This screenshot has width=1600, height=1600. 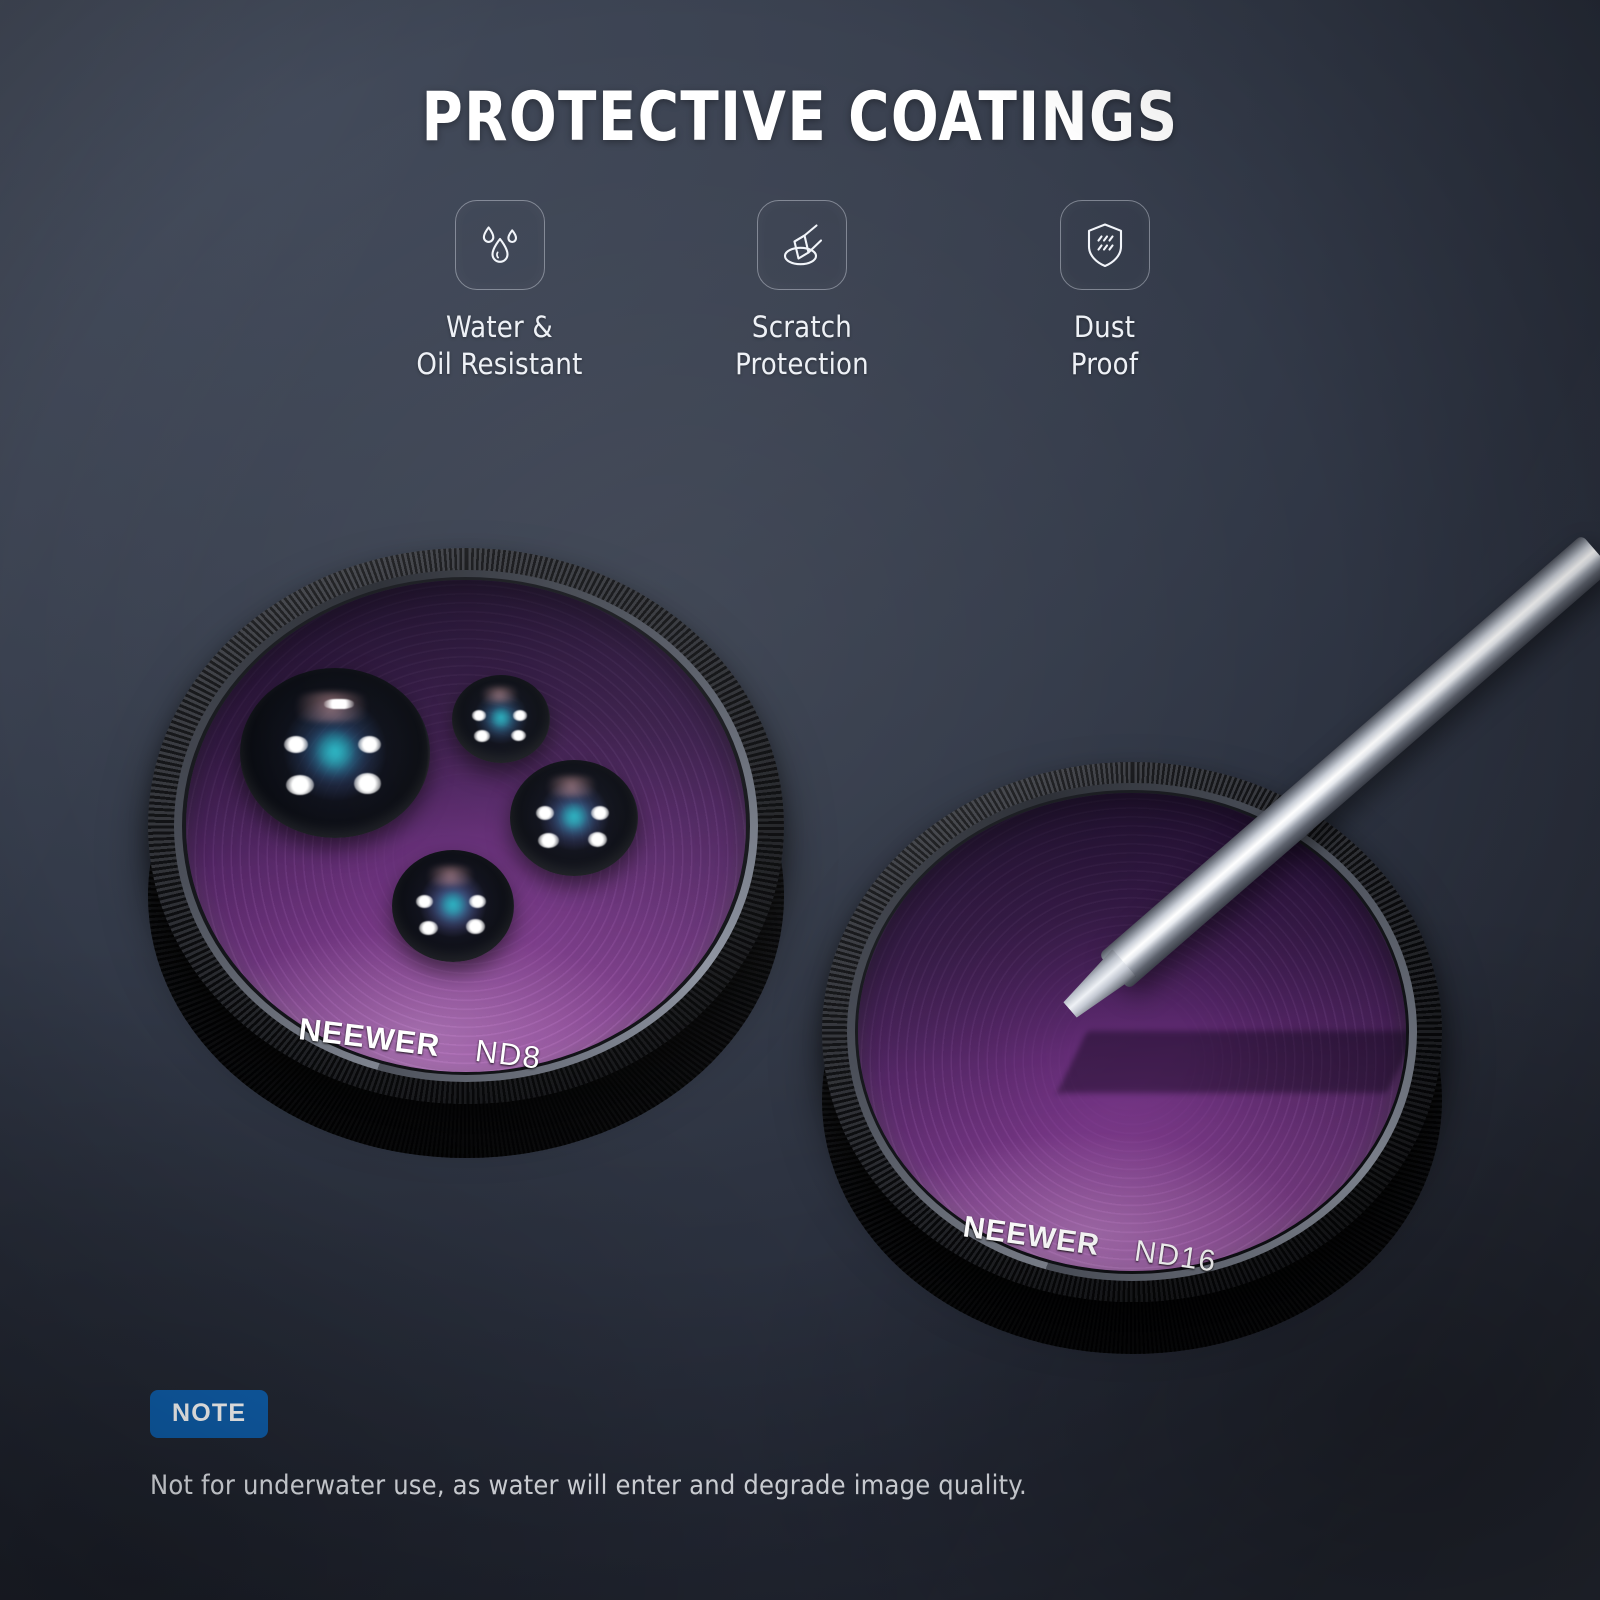 What do you see at coordinates (800, 117) in the screenshot?
I see `page-title: PROTECTIVE COATINGS` at bounding box center [800, 117].